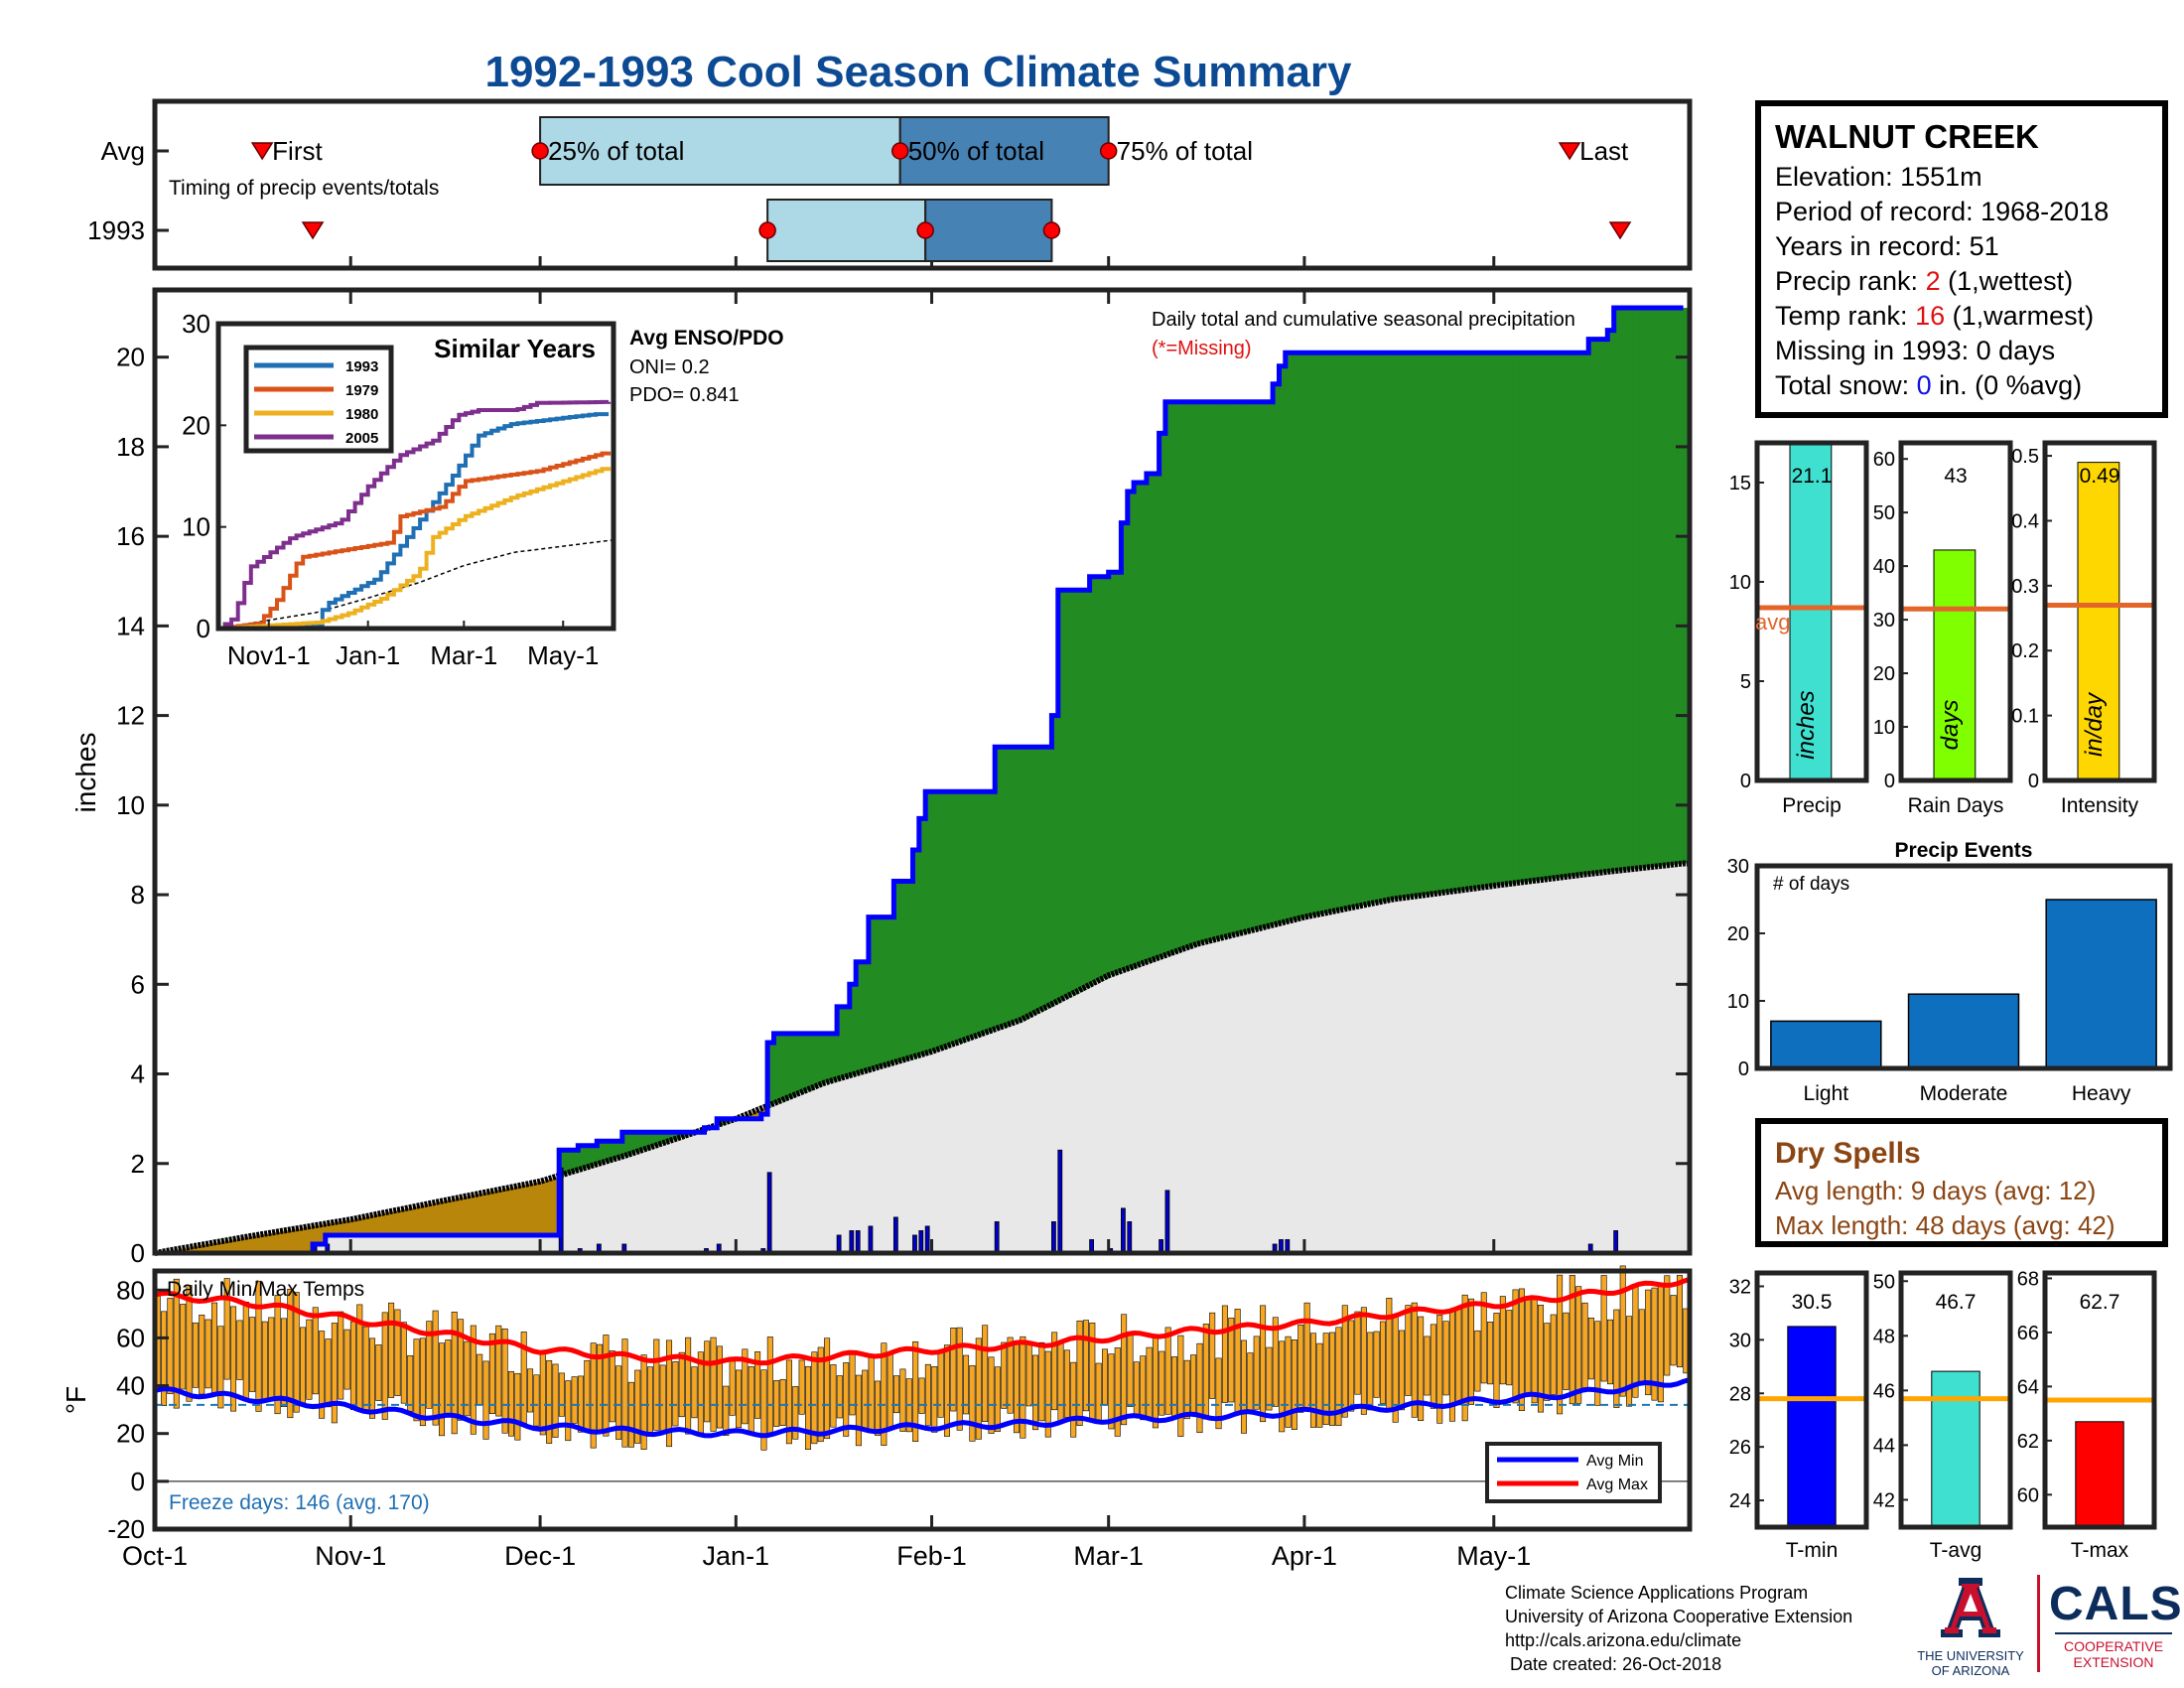 The image size is (2184, 1688). I want to click on y-tick-label: 10, so click(130, 805).